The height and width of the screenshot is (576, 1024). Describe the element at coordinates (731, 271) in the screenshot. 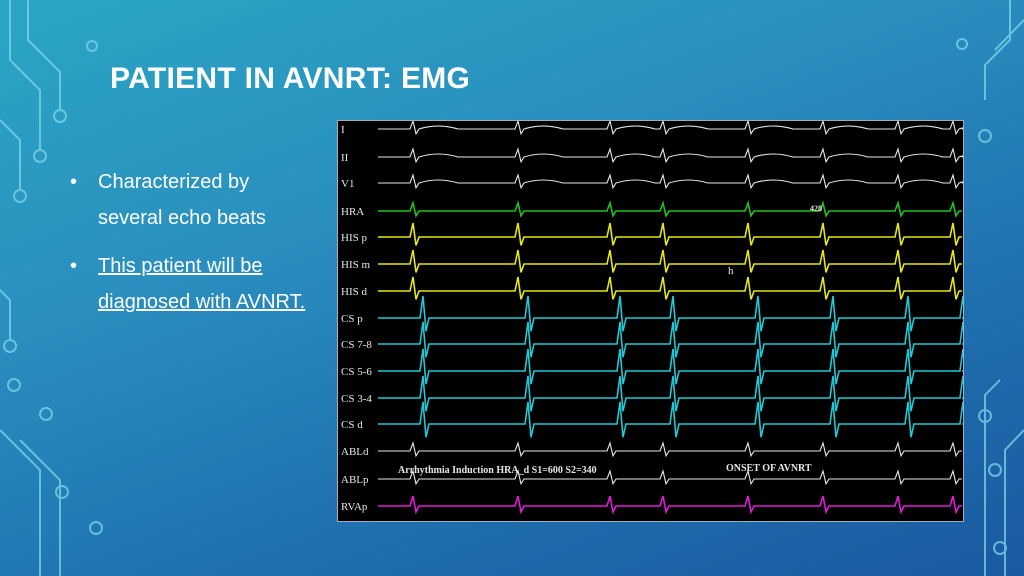

I see `marker-label: h` at that location.